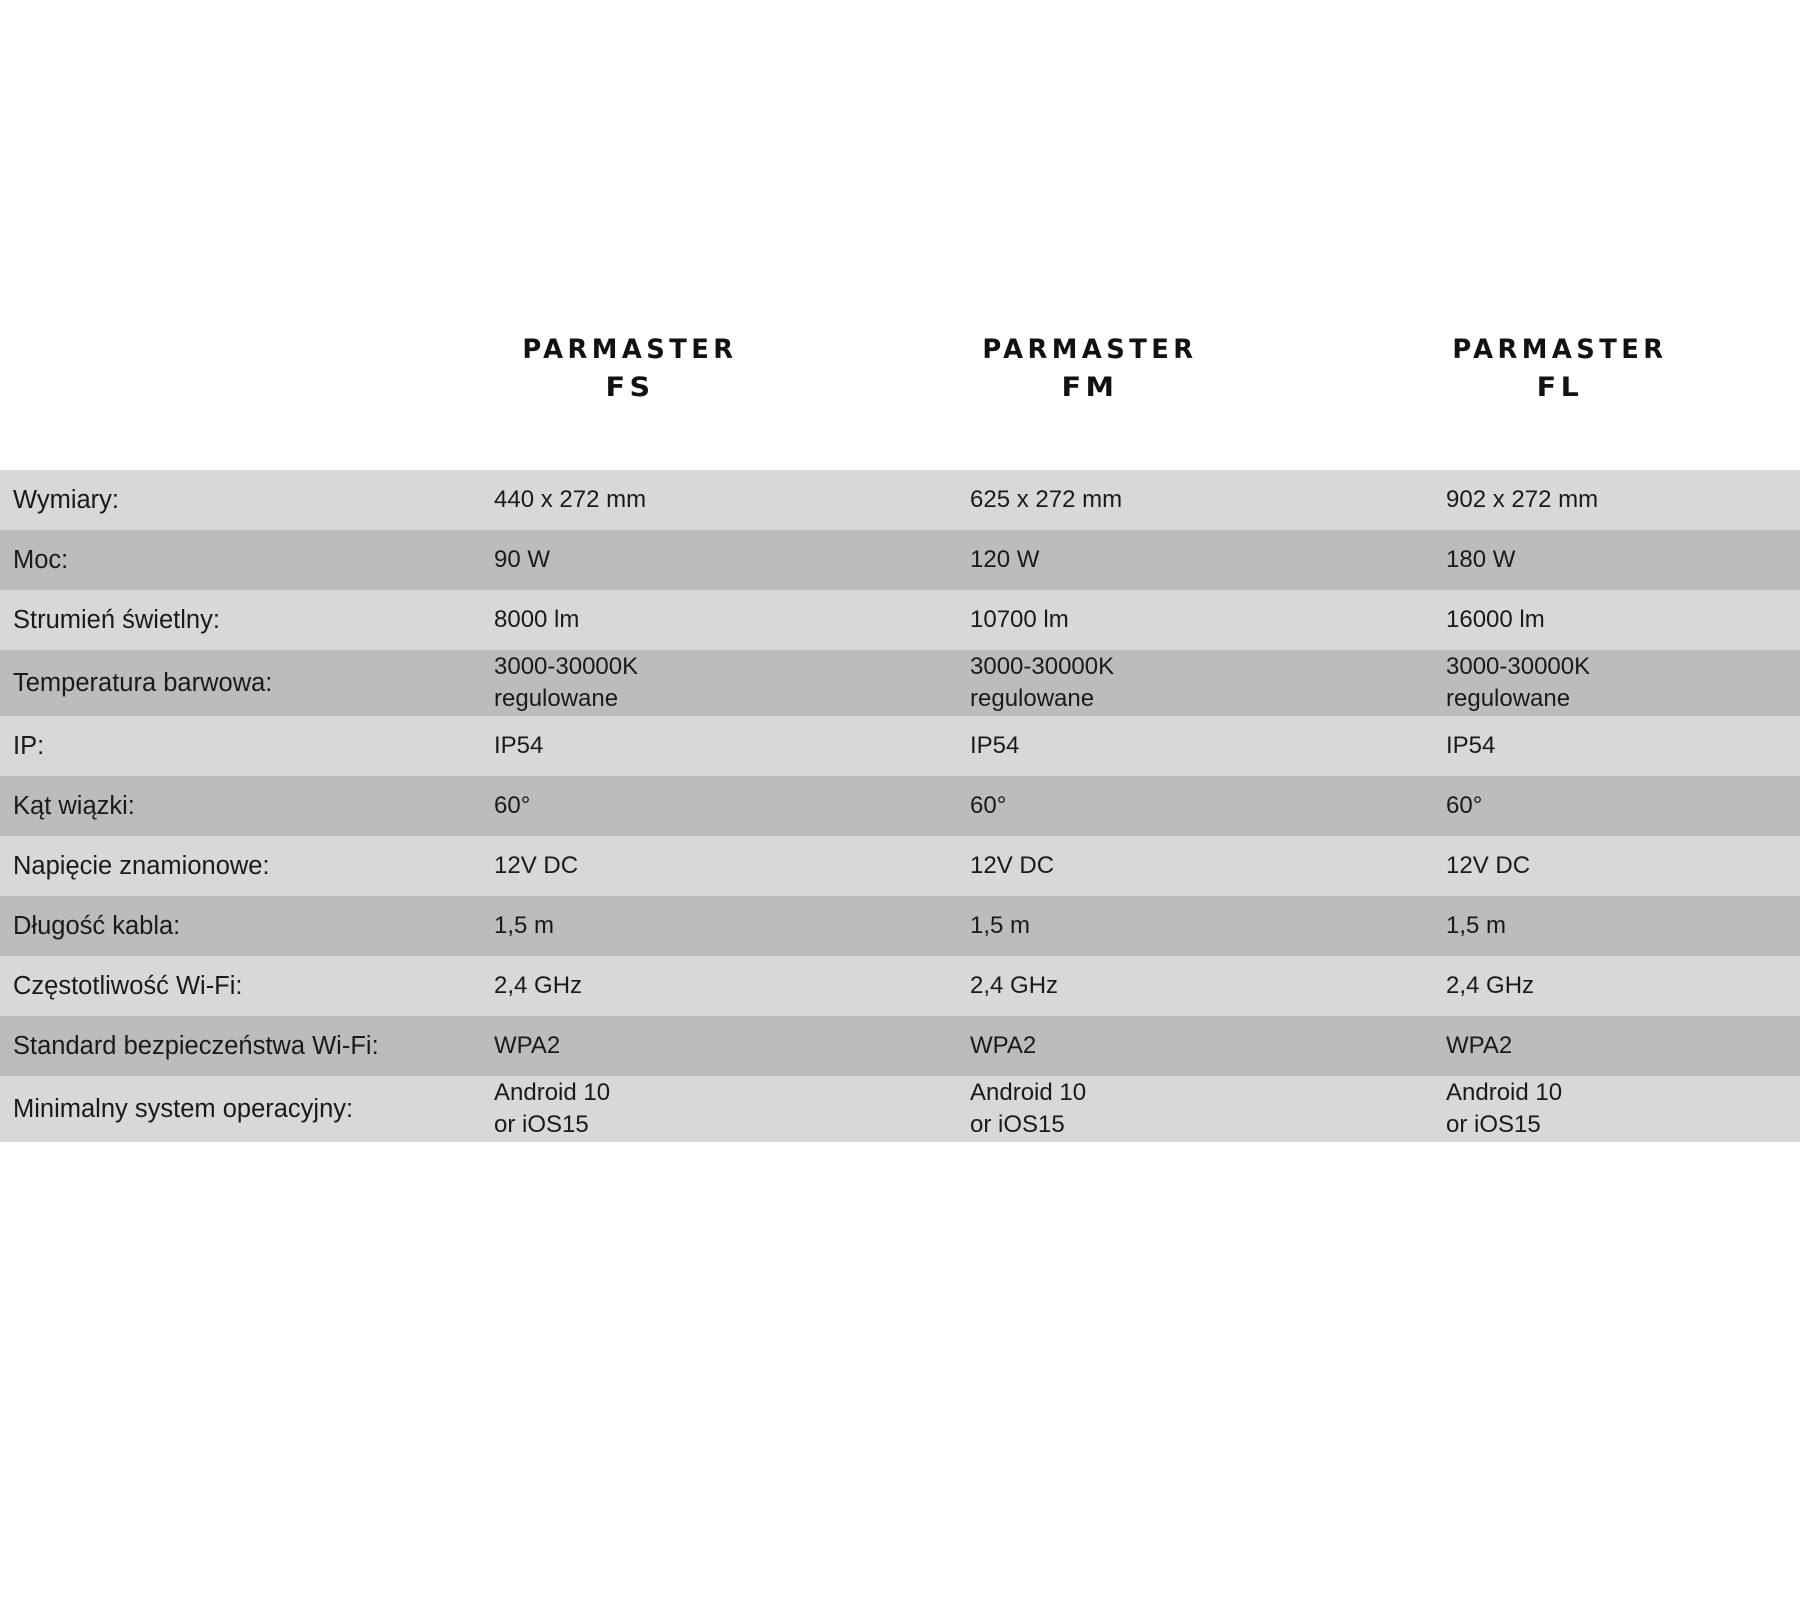  What do you see at coordinates (1471, 745) in the screenshot?
I see `spec-value-fl: IP54` at bounding box center [1471, 745].